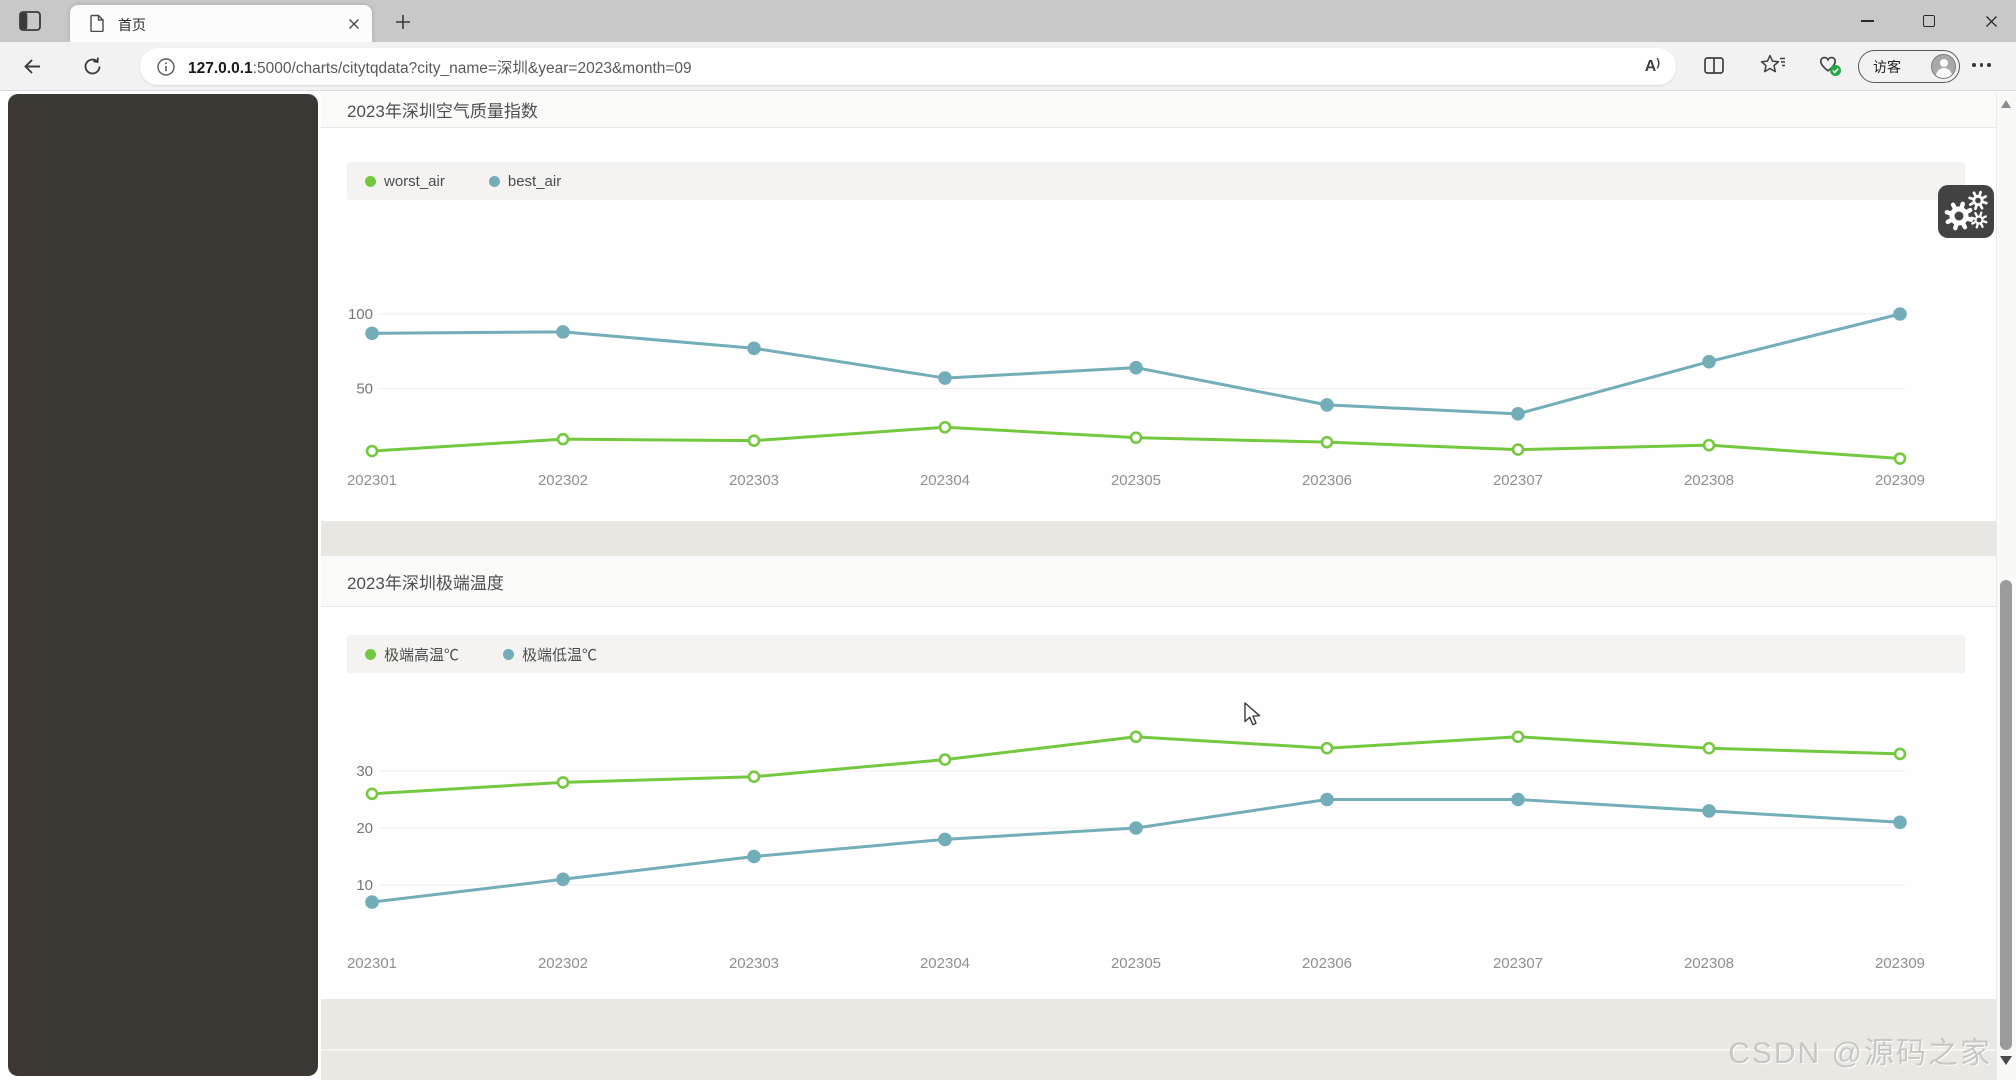 This screenshot has width=2016, height=1080. Describe the element at coordinates (1867, 21) in the screenshot. I see `window-minimize-button` at that location.